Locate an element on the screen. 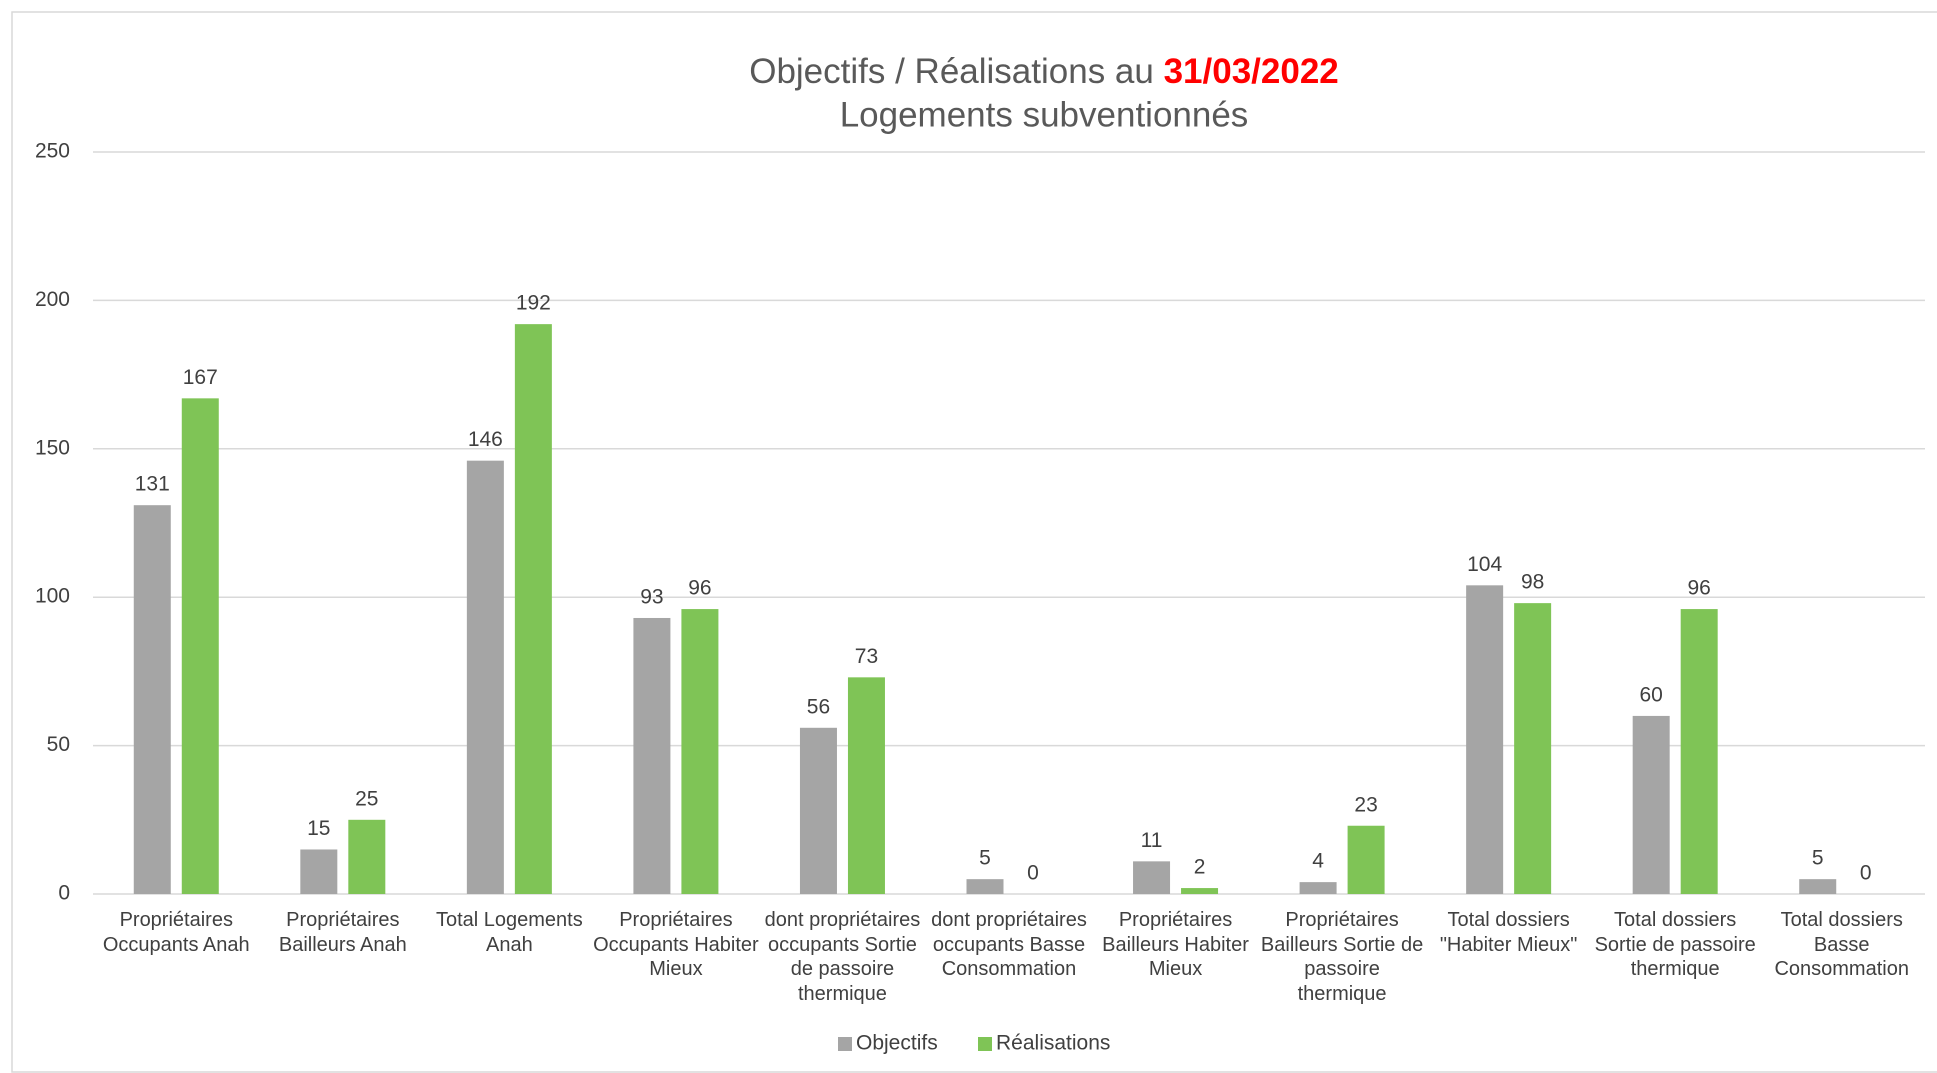 The height and width of the screenshot is (1073, 1937). y-tick-label: 100 is located at coordinates (52, 596).